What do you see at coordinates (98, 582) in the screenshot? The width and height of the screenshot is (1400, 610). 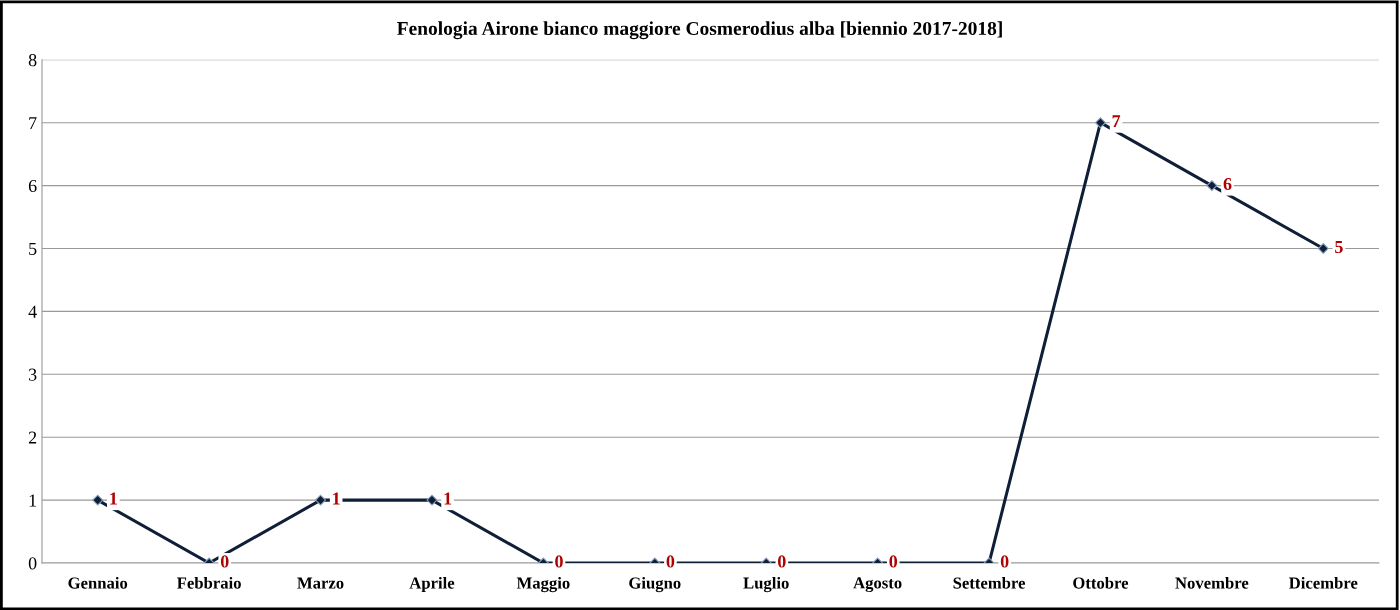 I see `x-tick-label: Gennaio` at bounding box center [98, 582].